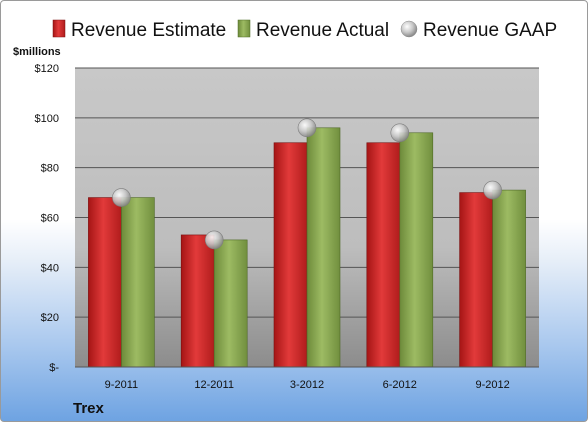  What do you see at coordinates (244, 28) in the screenshot?
I see `legend-swatch-actual` at bounding box center [244, 28].